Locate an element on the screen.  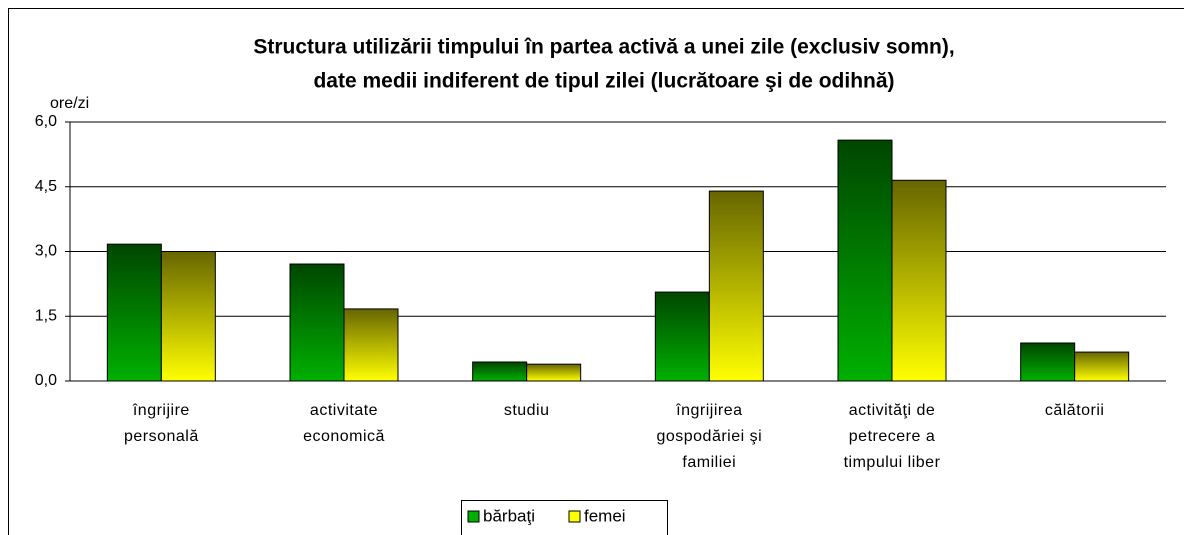
y-axis-label: ore/zi is located at coordinates (69, 103).